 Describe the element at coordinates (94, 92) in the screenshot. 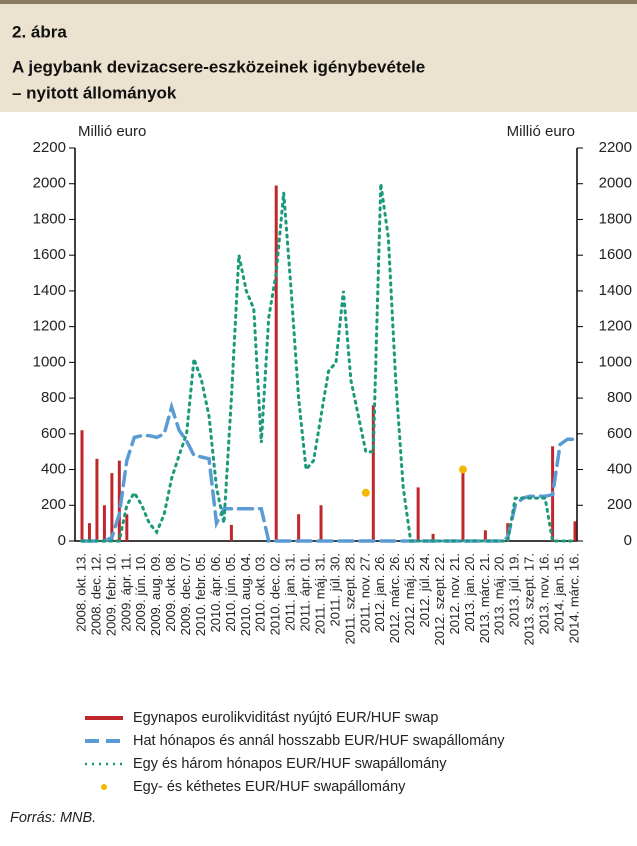

I see `chart-title: – nyitott állományok` at that location.